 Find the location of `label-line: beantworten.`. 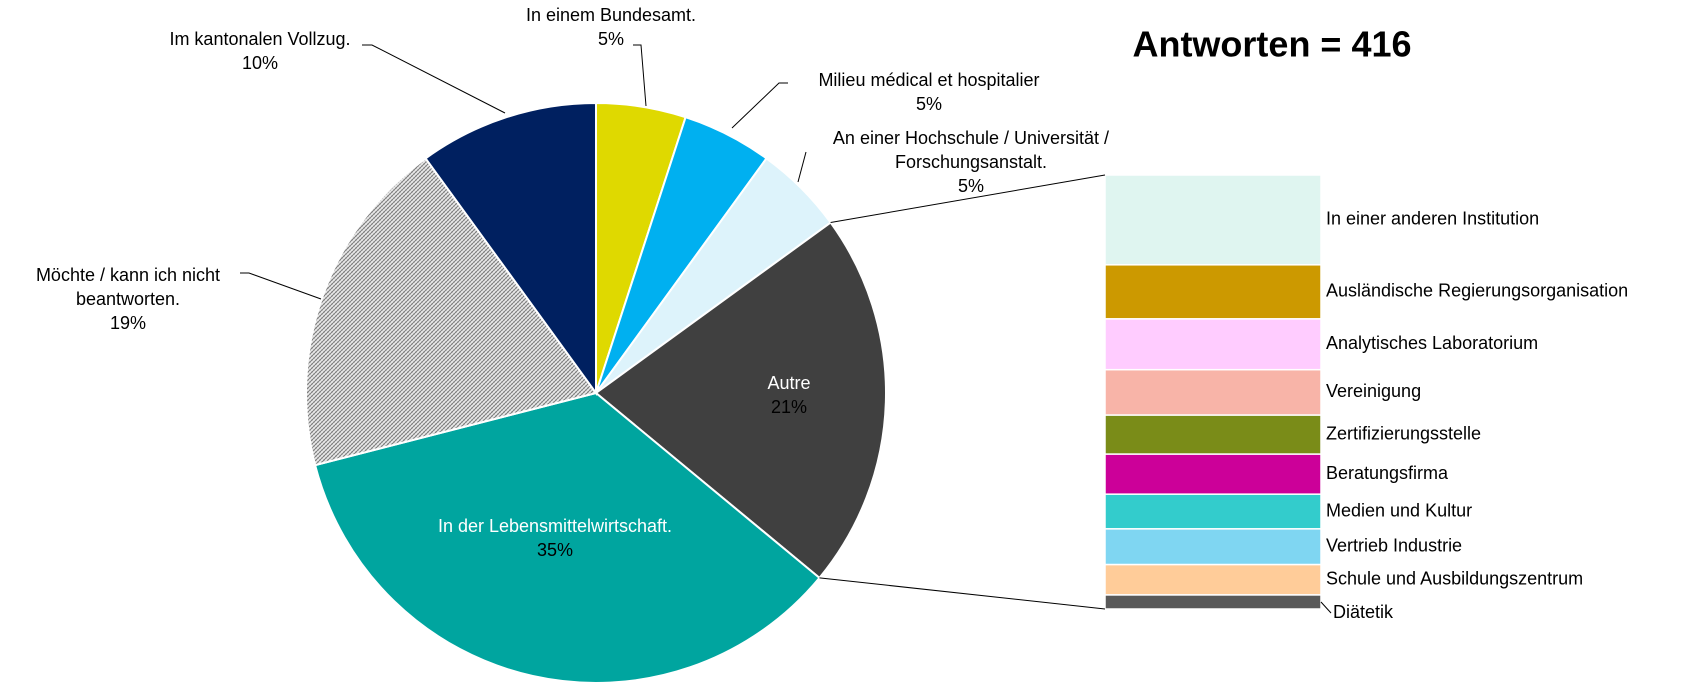

label-line: beantworten. is located at coordinates (128, 299).